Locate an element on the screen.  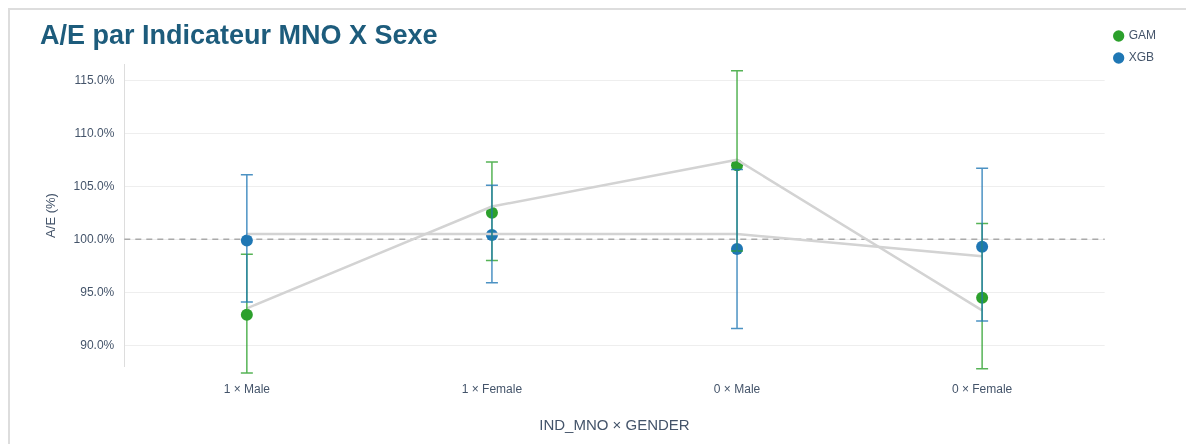
y-tick-label: 90.0% is located at coordinates (97, 344).